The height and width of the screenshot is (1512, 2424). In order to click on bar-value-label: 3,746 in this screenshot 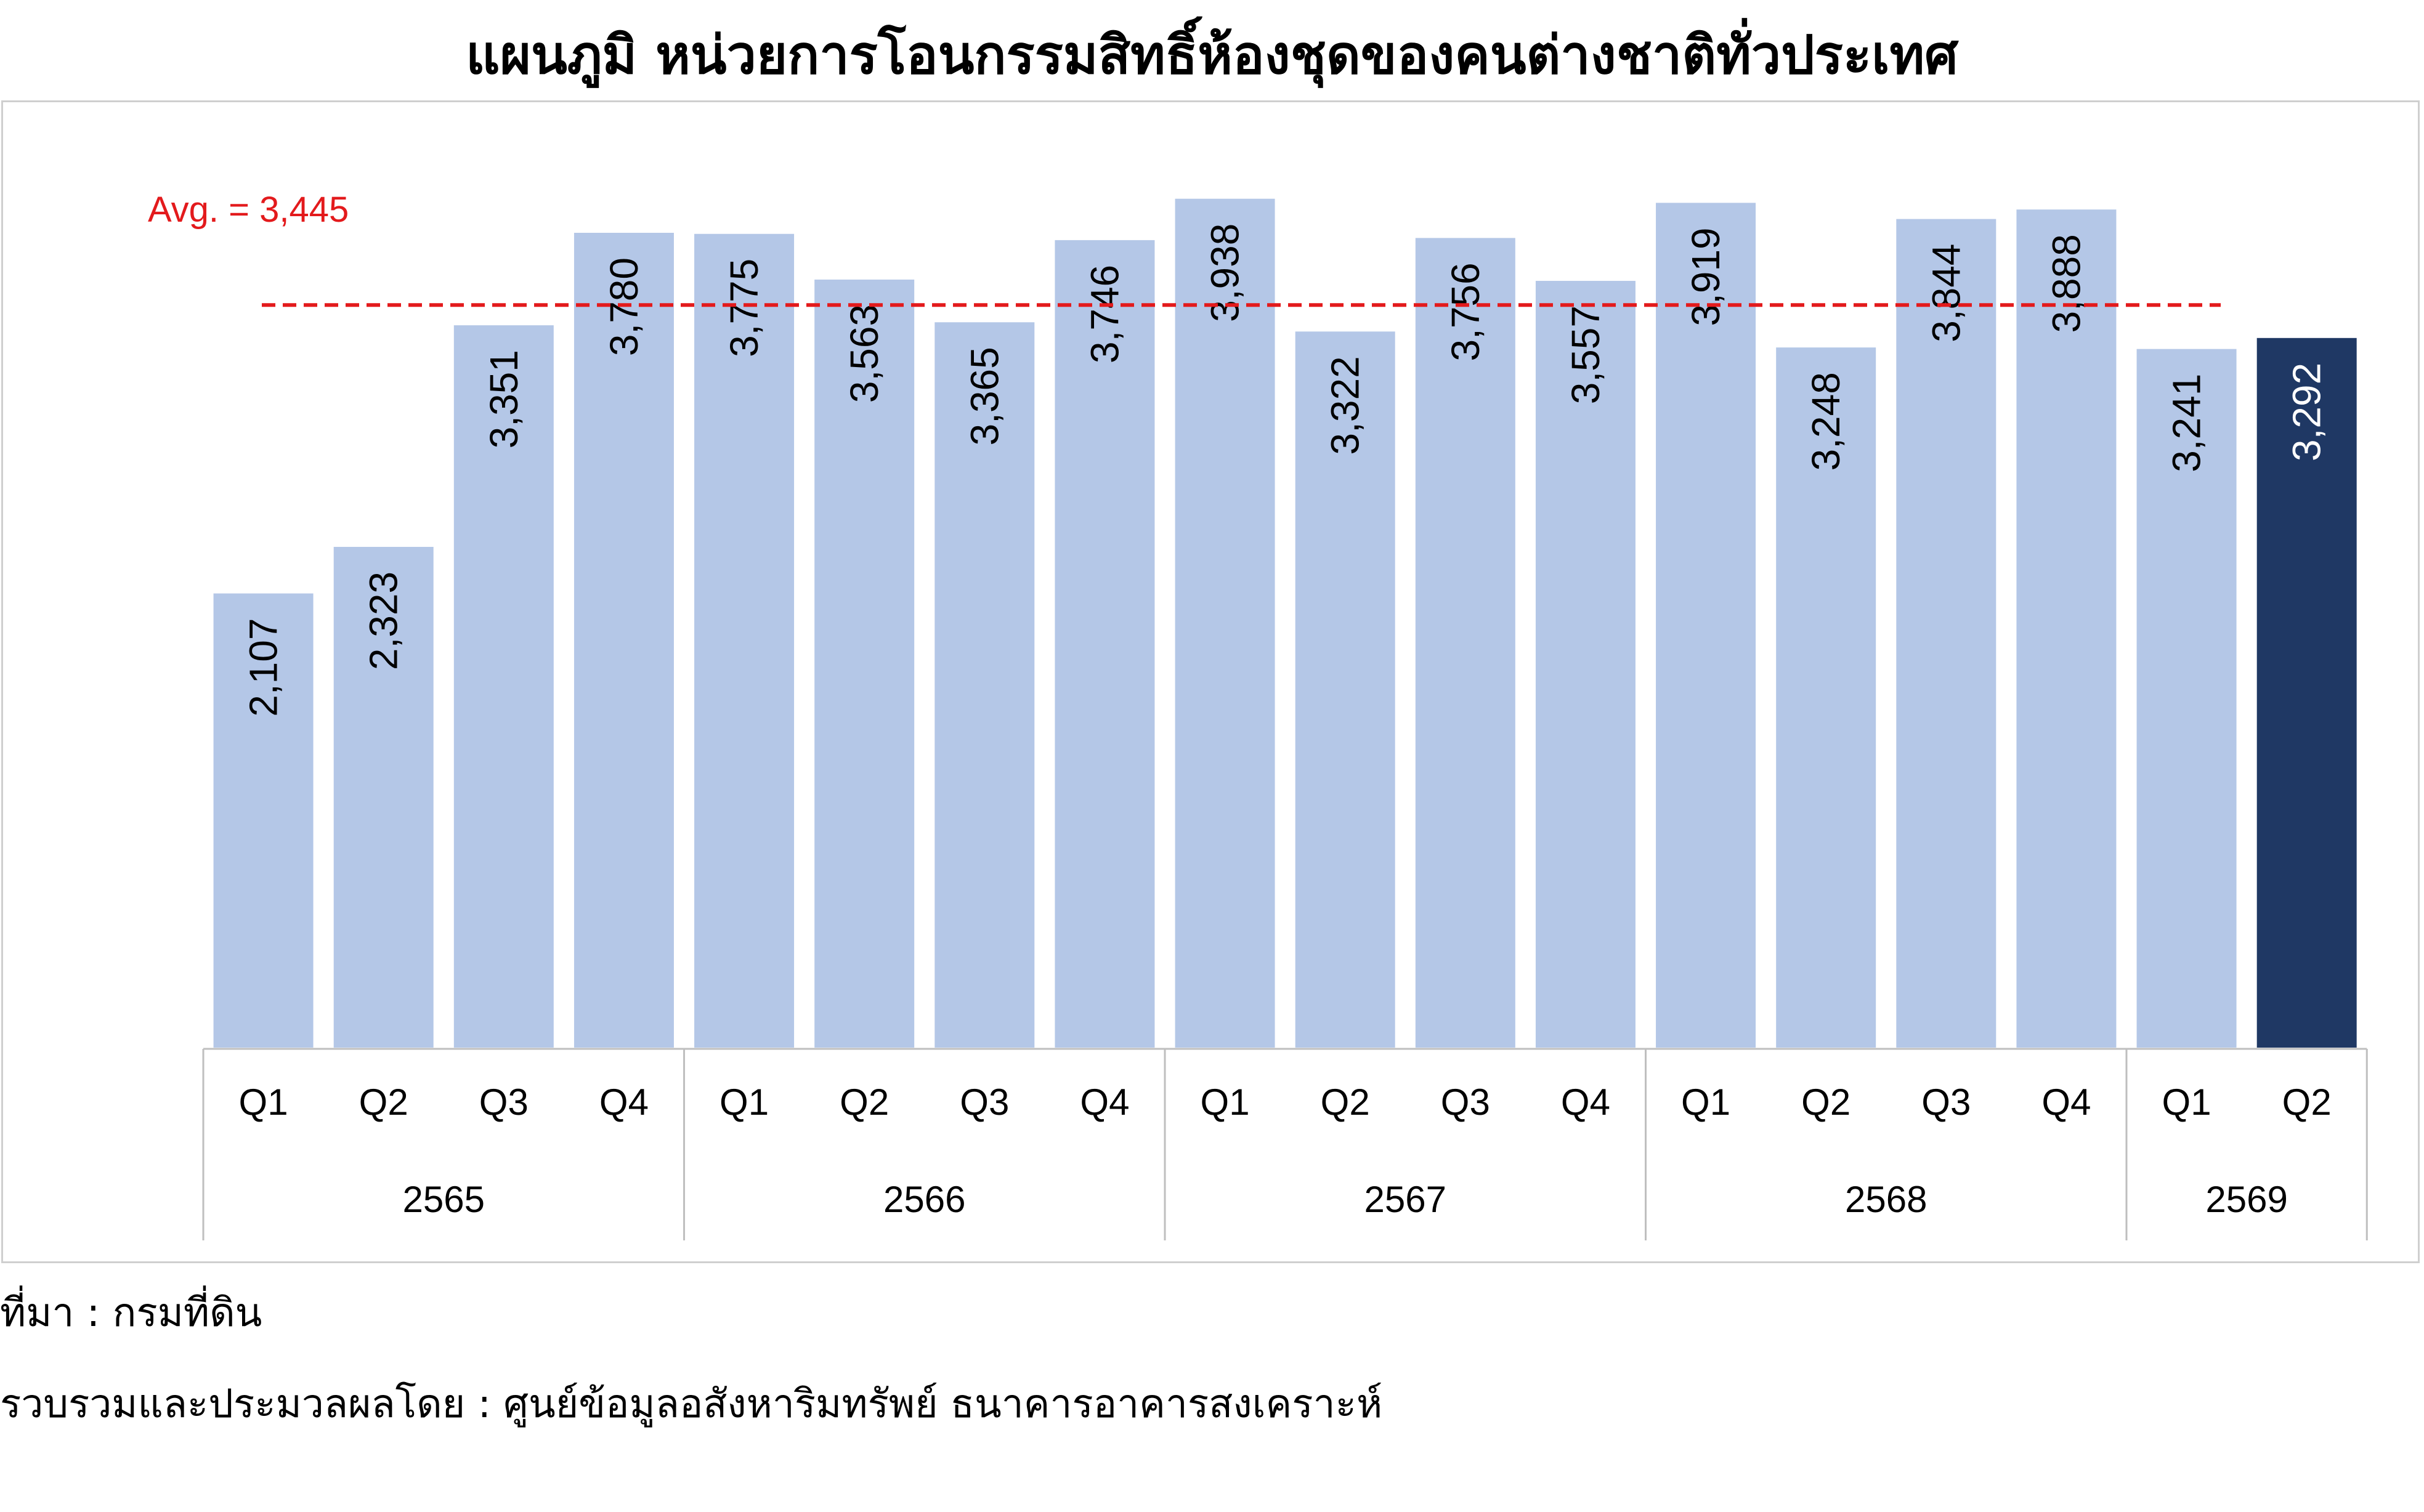, I will do `click(1104, 314)`.